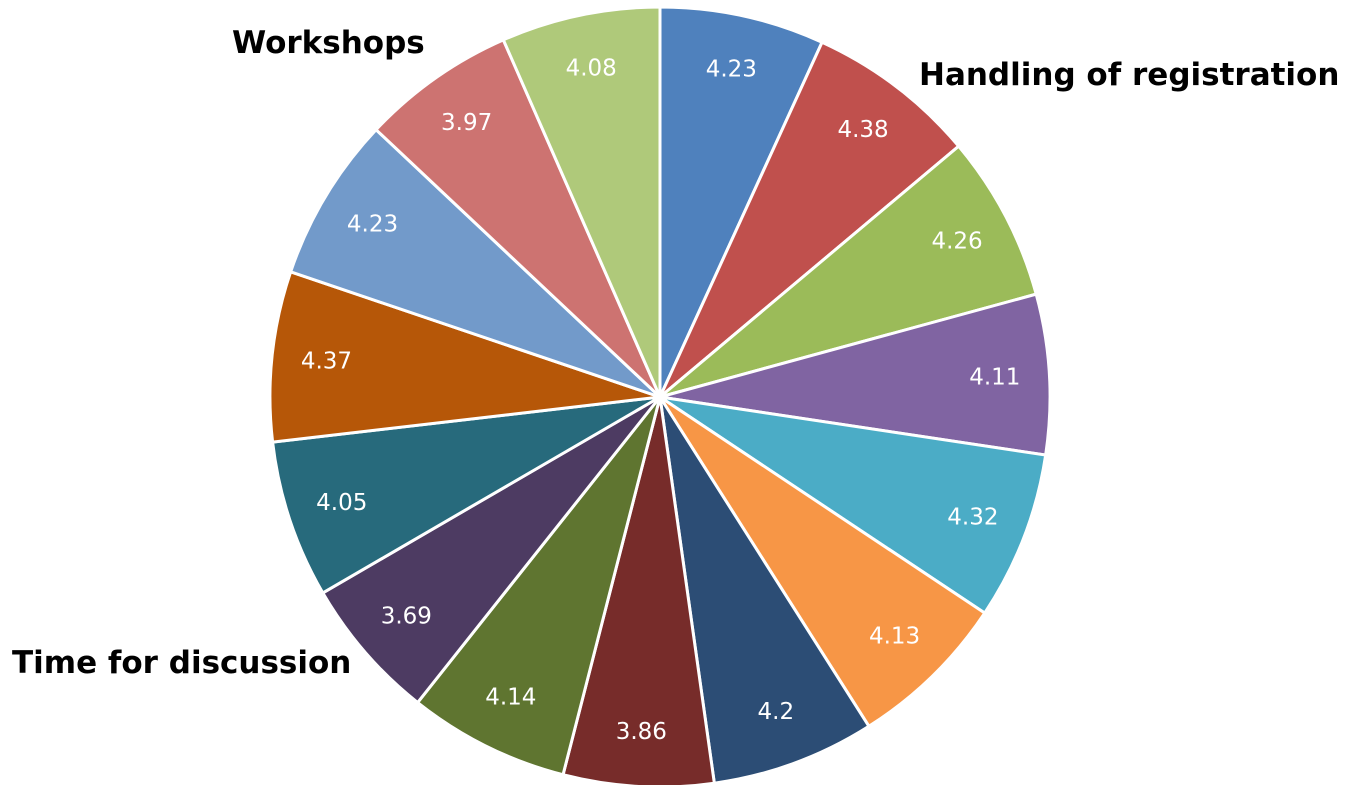 Image resolution: width=1347 pixels, height=790 pixels. I want to click on slice-value-label: 4.14, so click(510, 697).